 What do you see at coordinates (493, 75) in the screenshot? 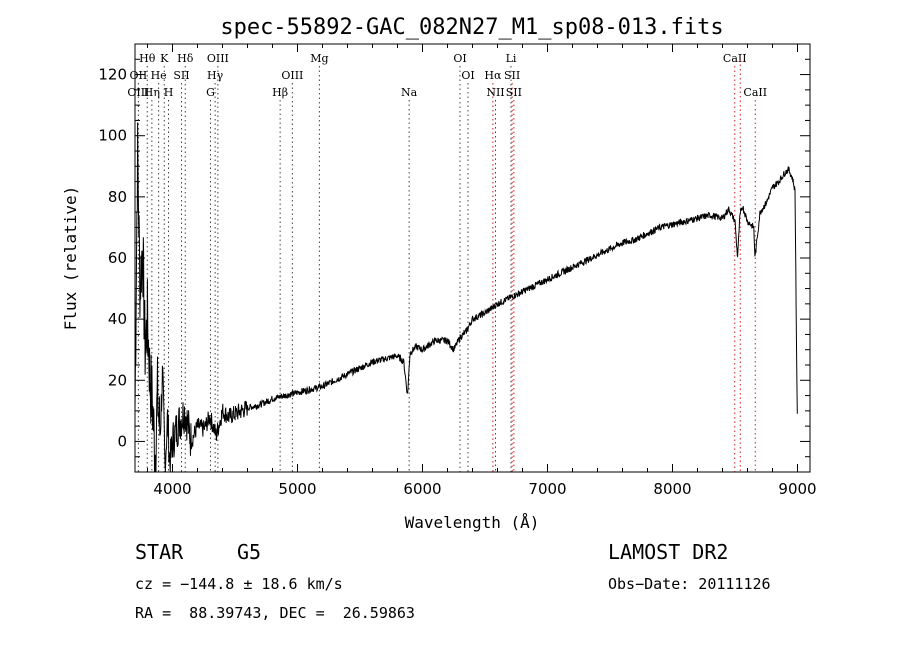
I see `line-label: Hα` at bounding box center [493, 75].